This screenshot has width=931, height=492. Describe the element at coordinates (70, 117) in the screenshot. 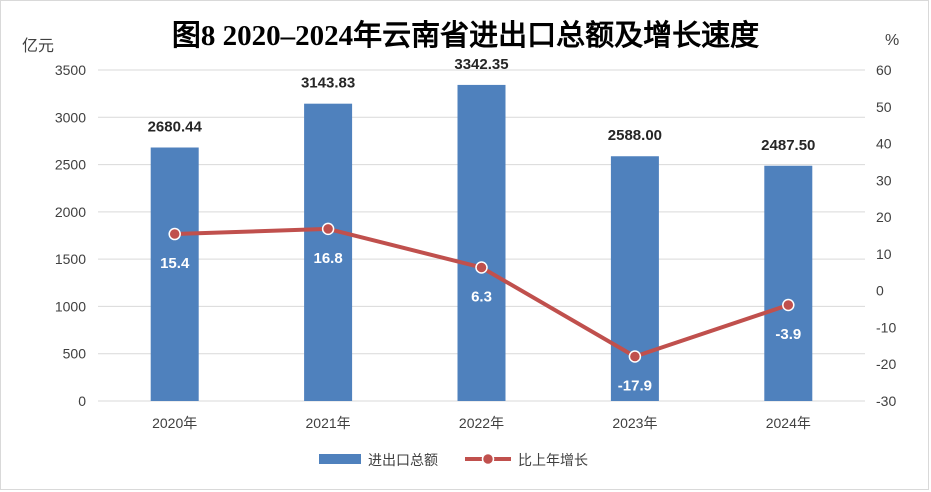

I see `left-tick-label: 3000` at that location.